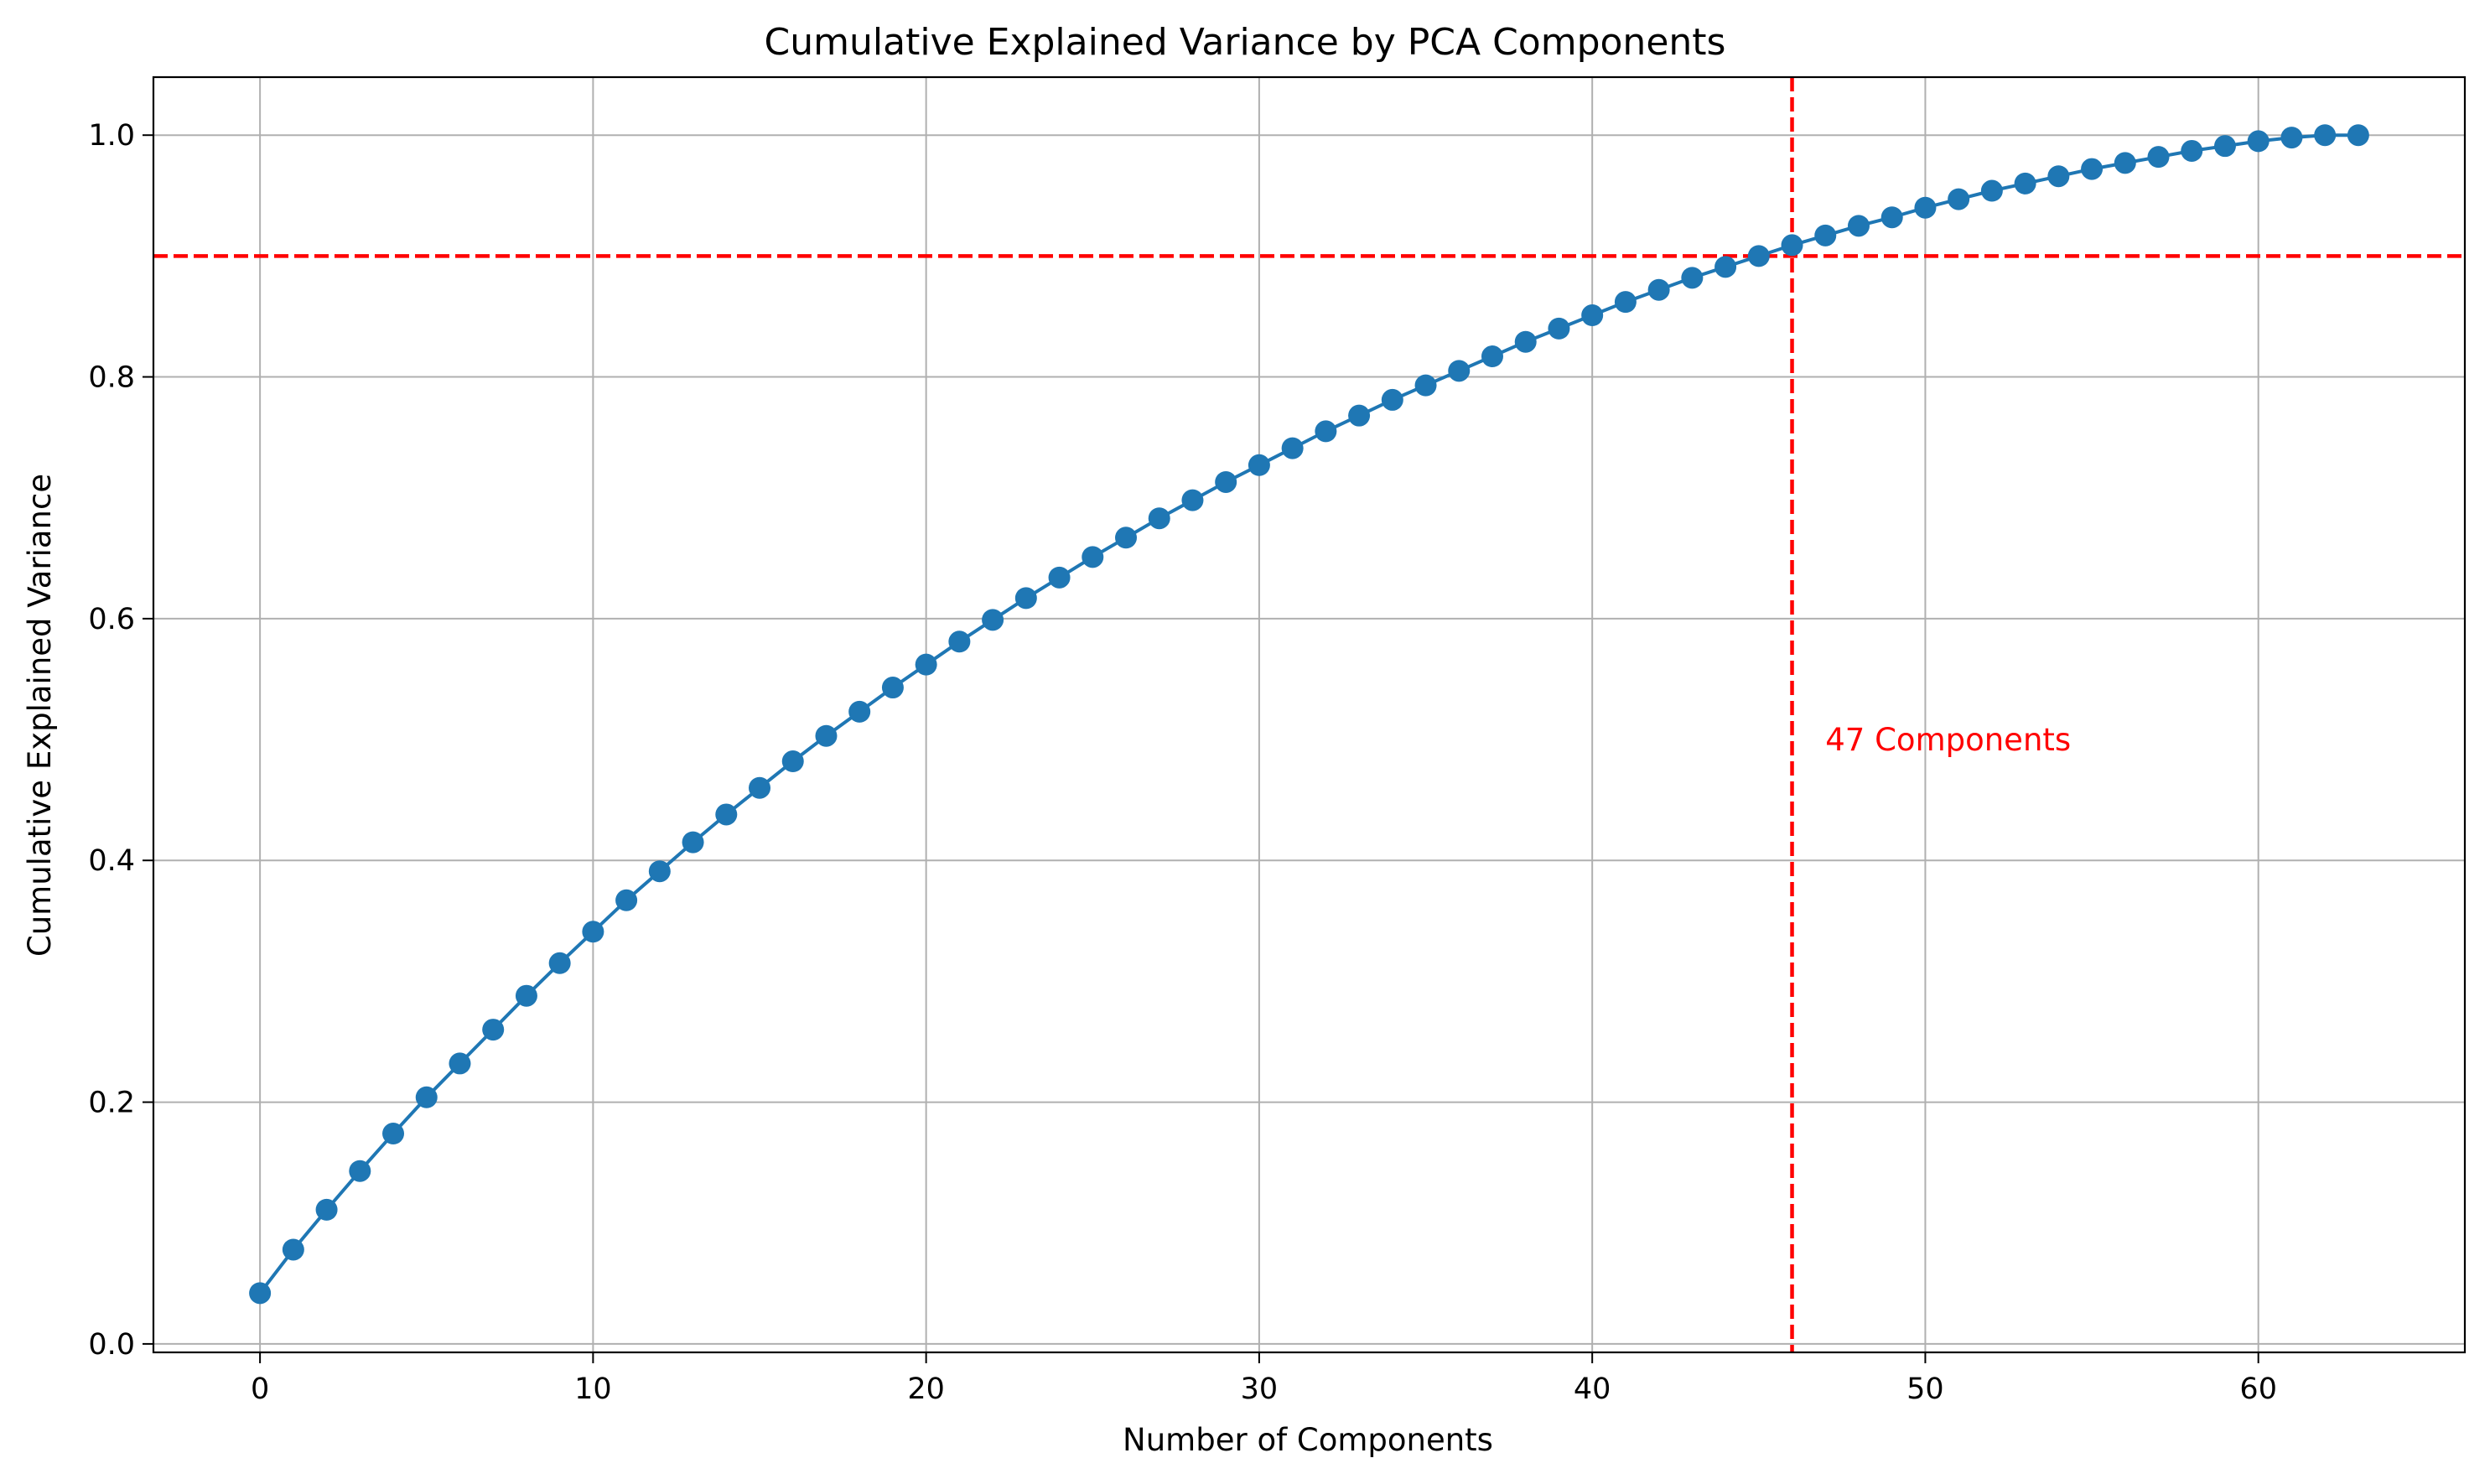 The height and width of the screenshot is (1484, 2490). Describe the element at coordinates (1925, 1389) in the screenshot. I see `x-tick-label: 50` at that location.